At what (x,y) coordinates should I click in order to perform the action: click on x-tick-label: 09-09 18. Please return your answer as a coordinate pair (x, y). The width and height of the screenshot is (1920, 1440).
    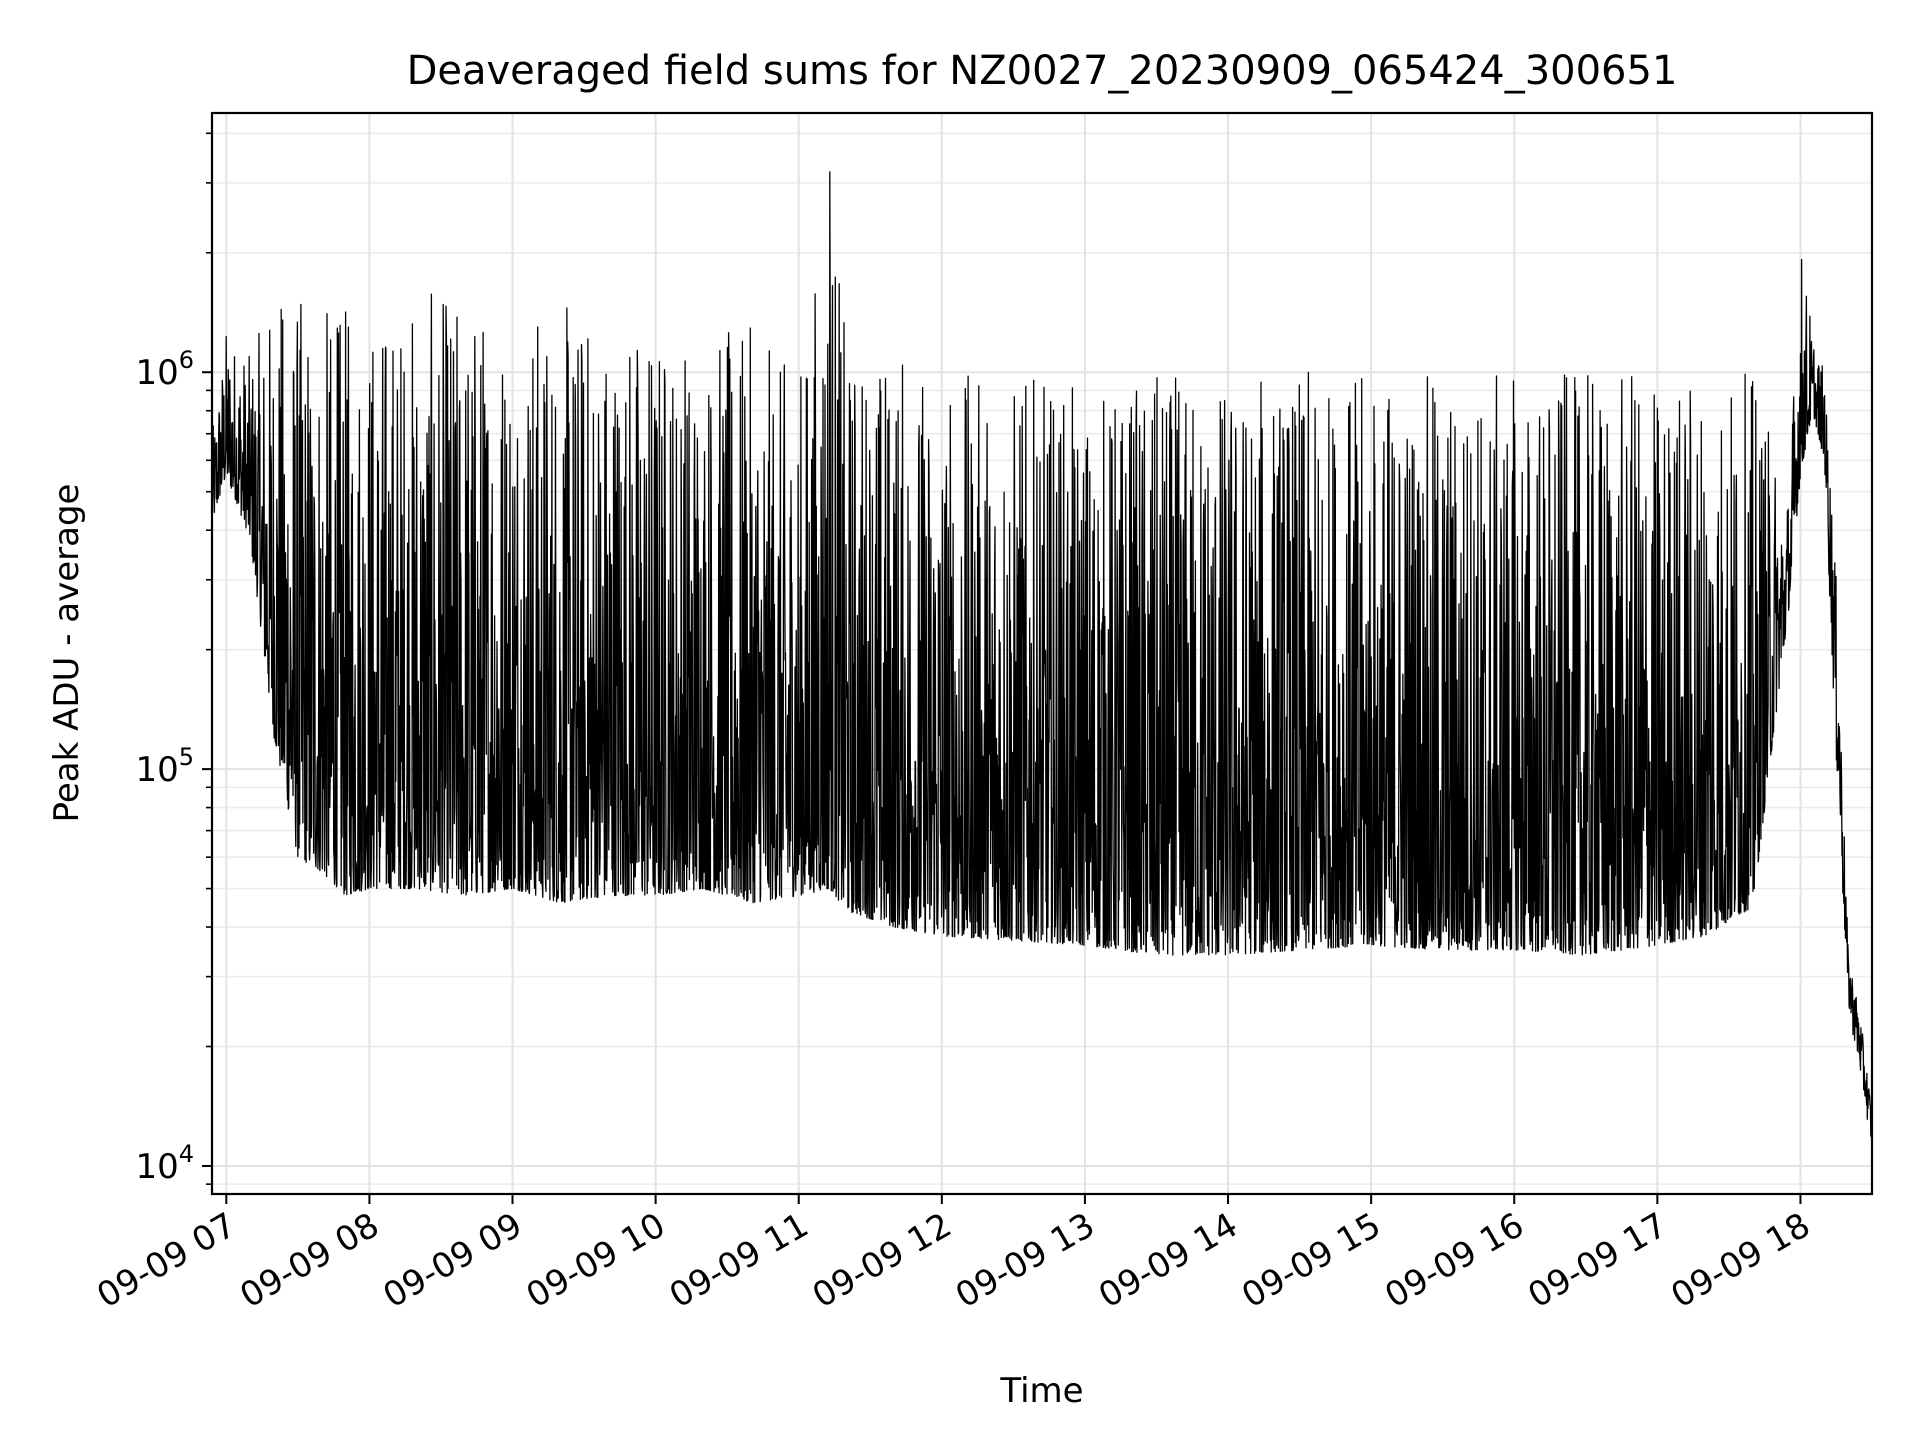
    Looking at the image, I should click on (1741, 1260).